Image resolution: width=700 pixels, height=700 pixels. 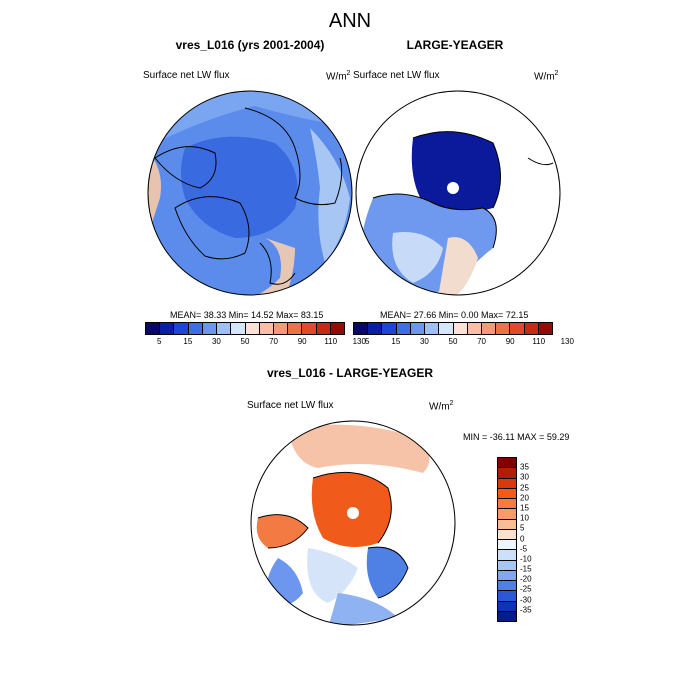 I want to click on panel1-colorbar-tick-label: 50, so click(x=245, y=341).